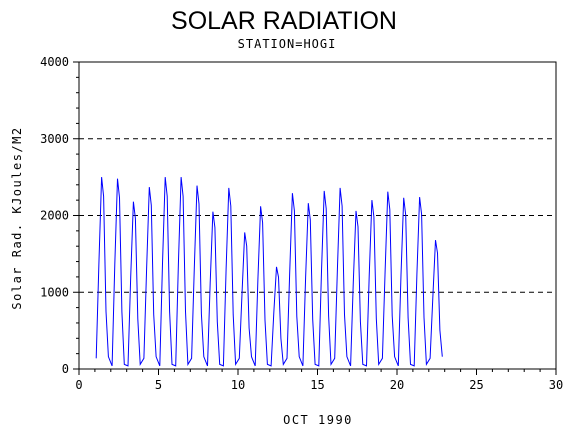 This screenshot has width=570, height=430. Describe the element at coordinates (17, 217) in the screenshot. I see `y-axis-label: Solar Rad. KJoules/M2` at that location.